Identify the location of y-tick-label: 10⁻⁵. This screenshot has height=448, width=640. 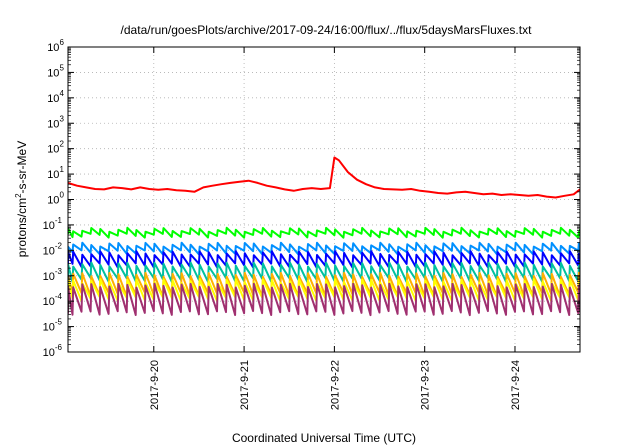
(53, 326).